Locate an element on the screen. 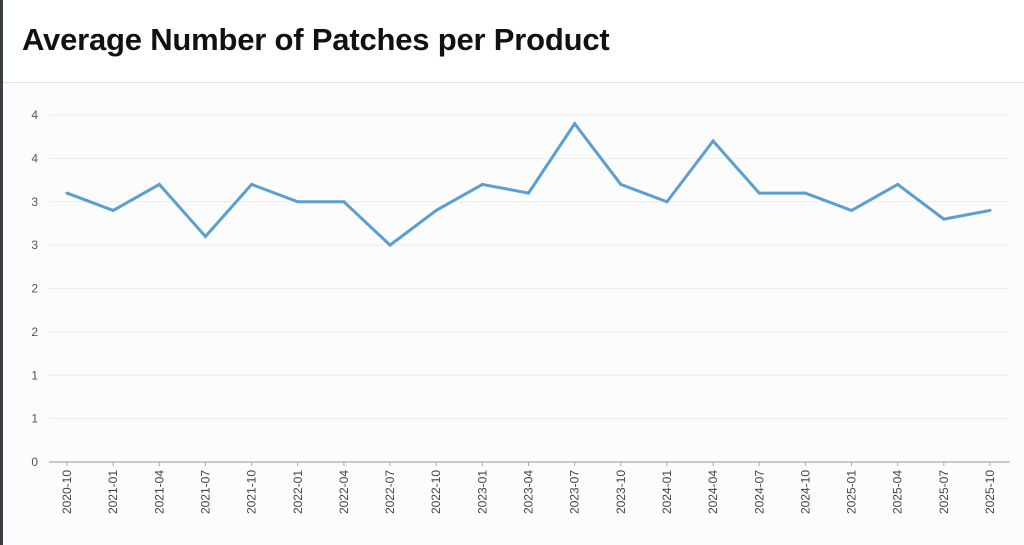  x-tick-label: 2021-10 is located at coordinates (252, 492).